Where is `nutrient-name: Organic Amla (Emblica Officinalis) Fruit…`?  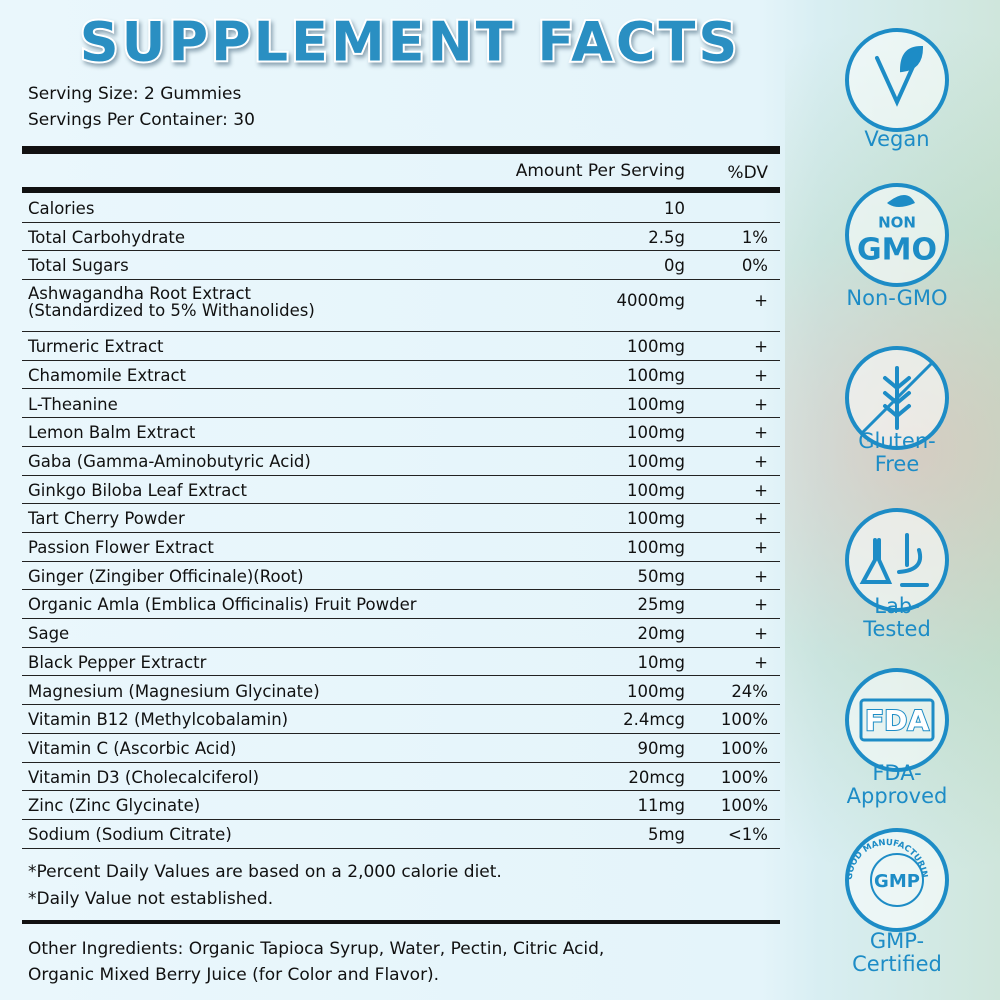
nutrient-name: Organic Amla (Emblica Officinalis) Fruit… is located at coordinates (222, 605).